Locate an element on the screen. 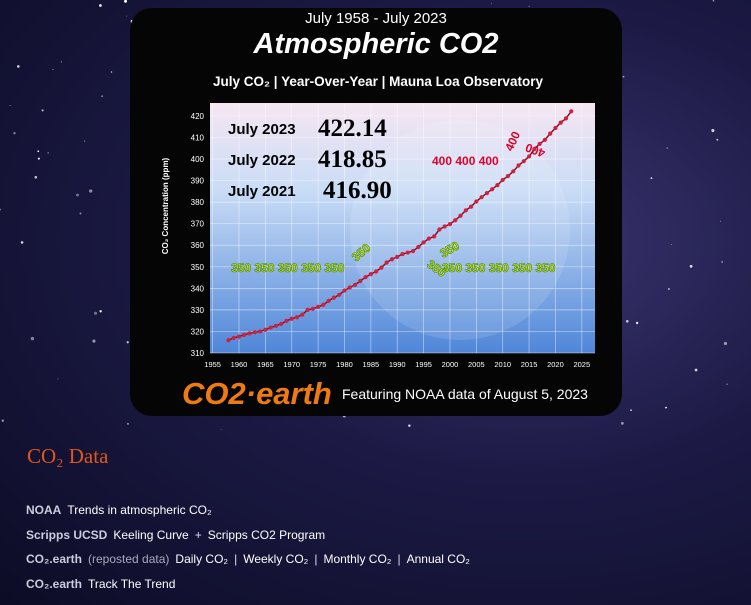  y-tick-label: 350 is located at coordinates (198, 267).